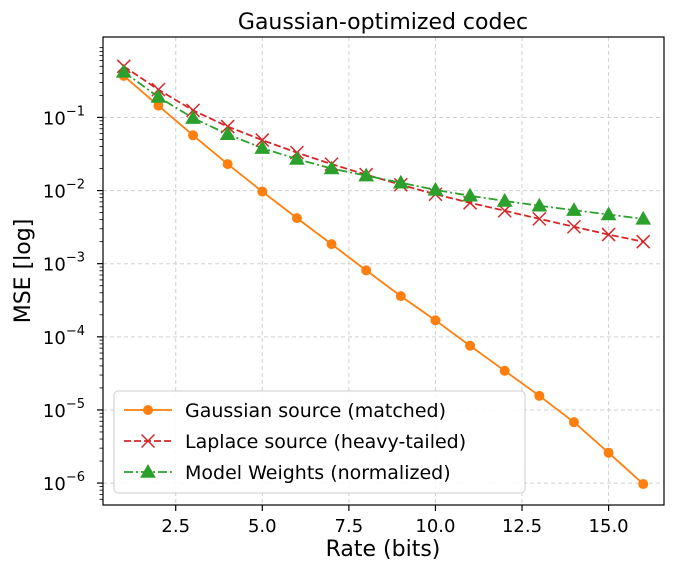 Image resolution: width=674 pixels, height=572 pixels. I want to click on x-tick-label: 5.0, so click(262, 526).